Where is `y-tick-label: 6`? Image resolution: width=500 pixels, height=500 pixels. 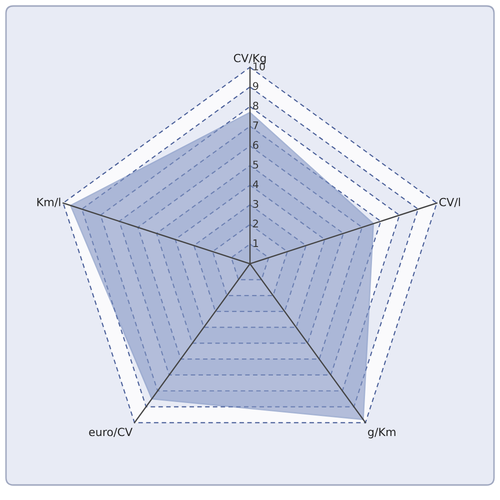
y-tick-label: 6 is located at coordinates (255, 145).